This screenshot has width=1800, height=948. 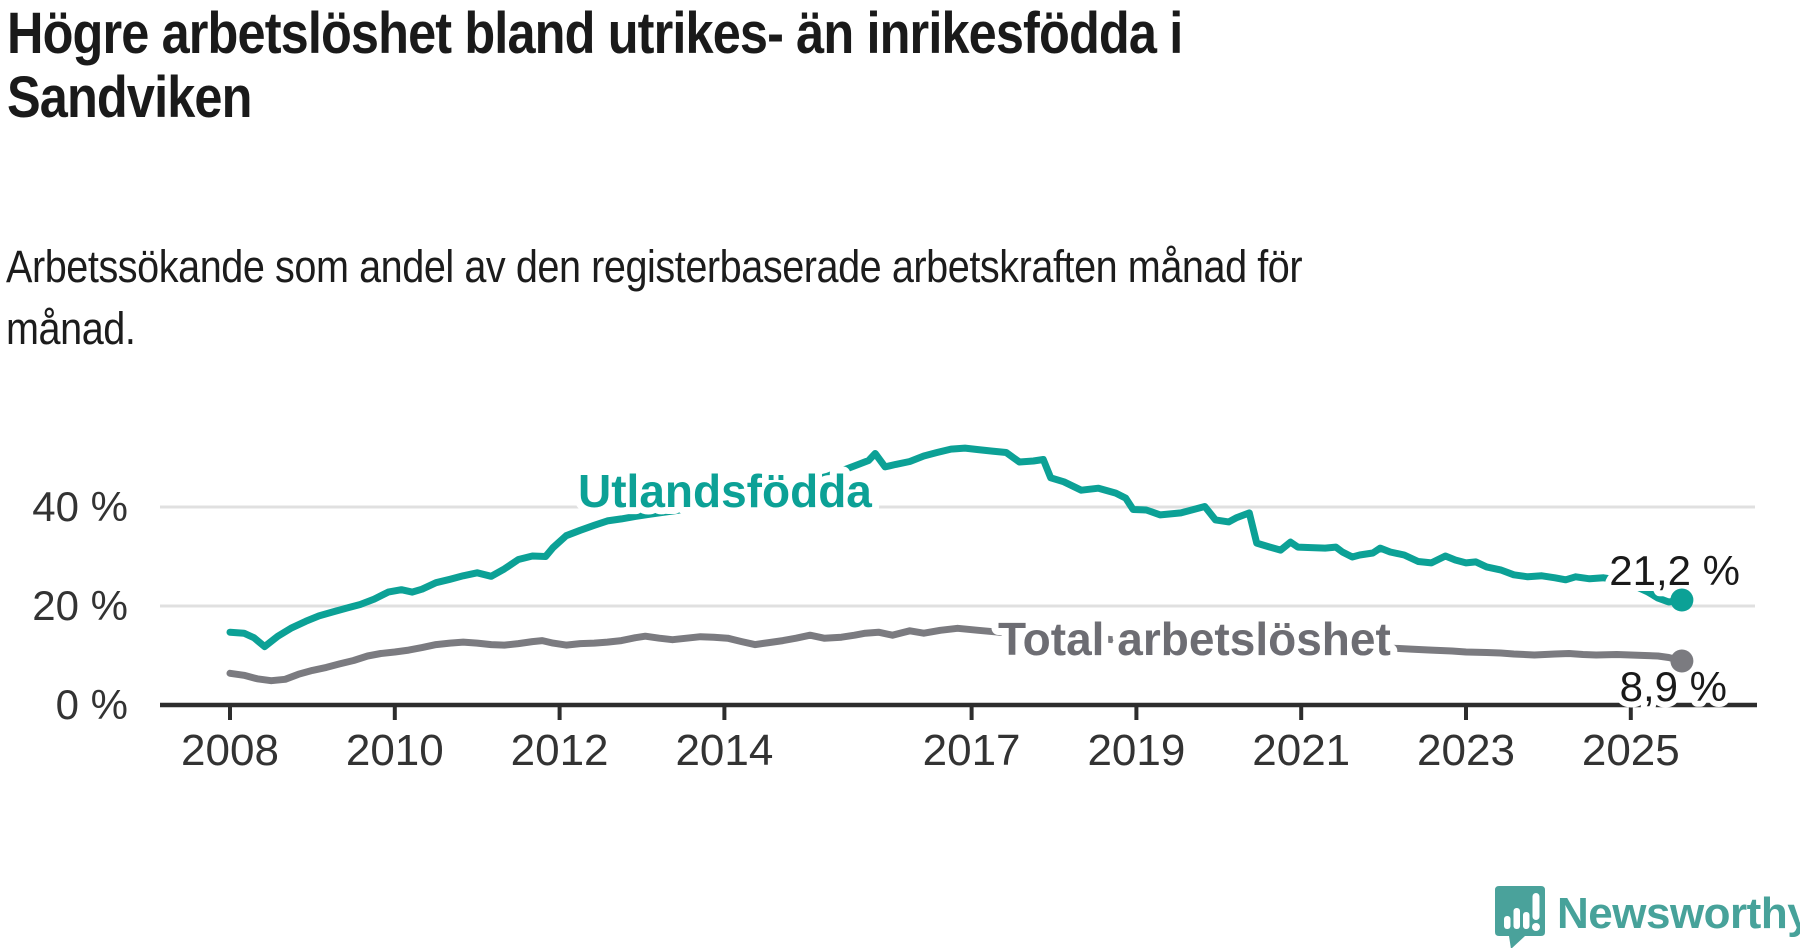 What do you see at coordinates (725, 491) in the screenshot?
I see `series-label-utlandsfodda: Utlandsfödda` at bounding box center [725, 491].